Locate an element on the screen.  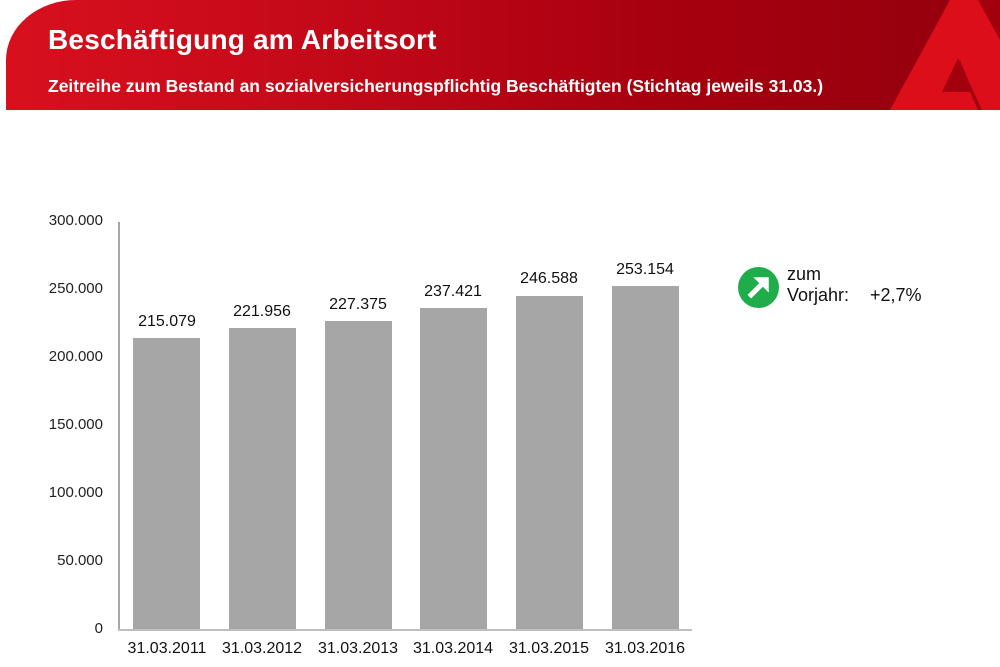
bar-2013 is located at coordinates (358, 475).